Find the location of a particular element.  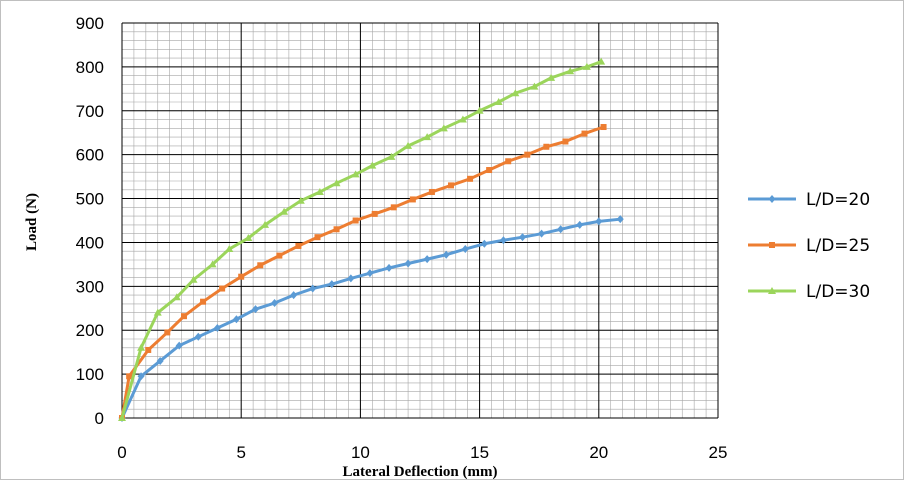

y-tick-label: 600 is located at coordinates (90, 155).